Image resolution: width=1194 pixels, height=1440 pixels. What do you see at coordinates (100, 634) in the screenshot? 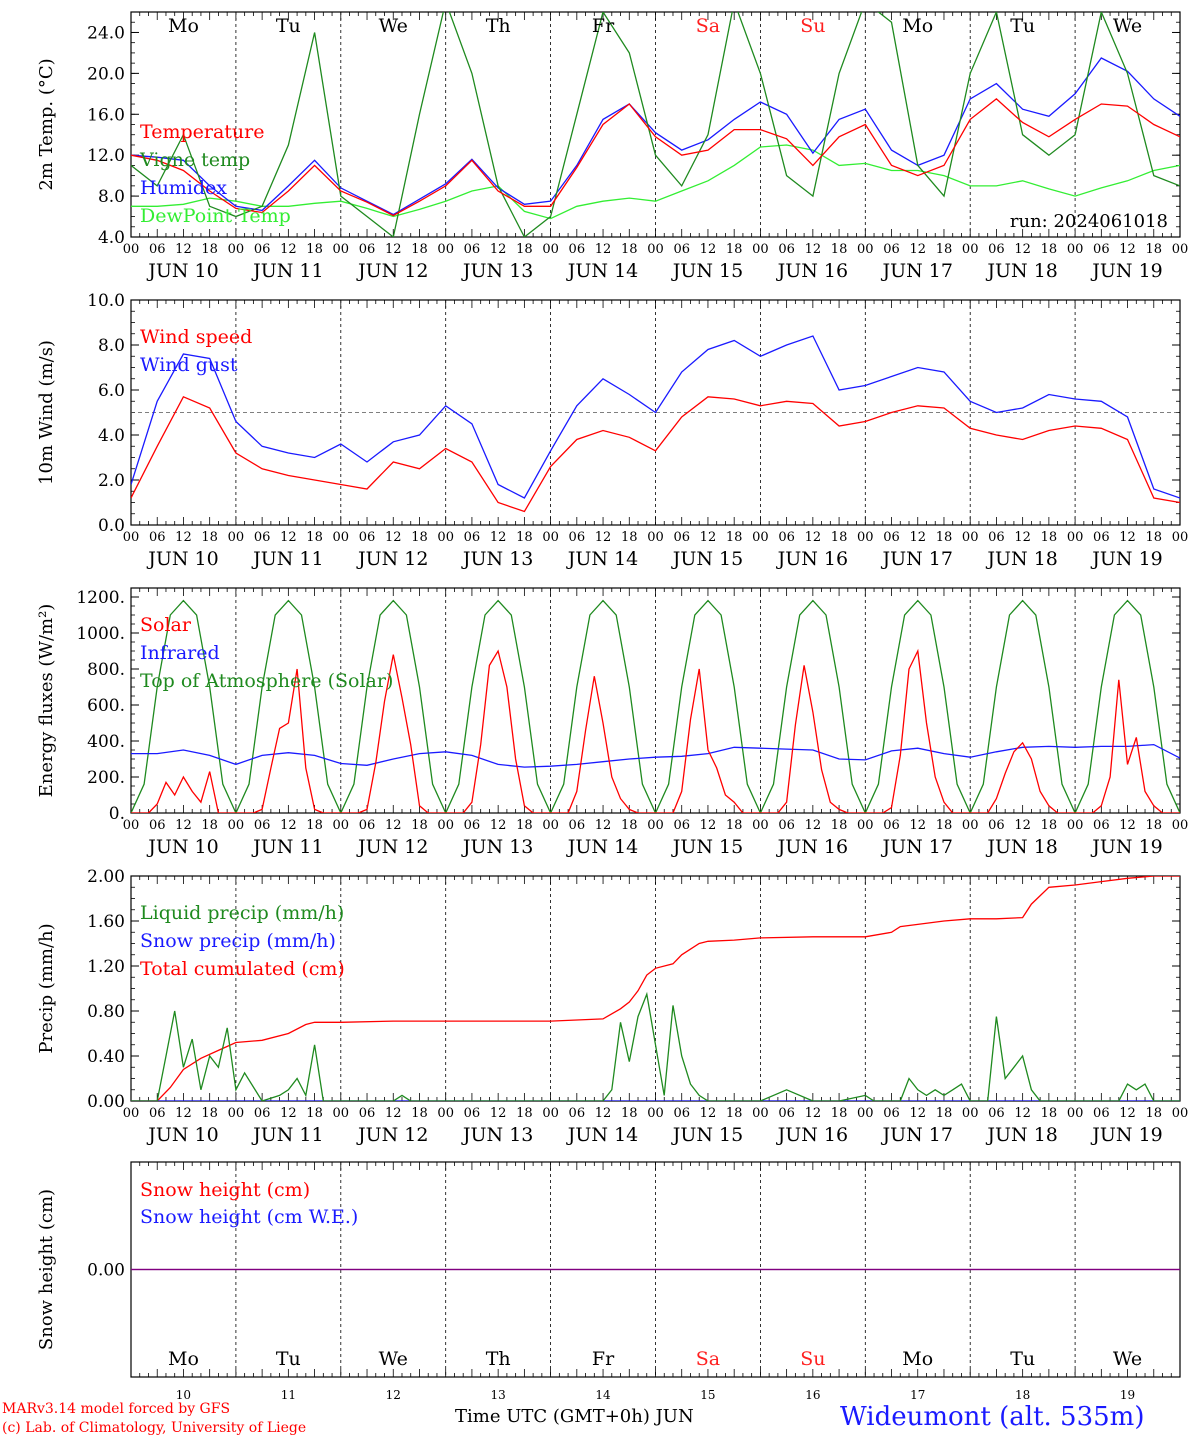
I see `y-tick-label: 1000.` at bounding box center [100, 634].